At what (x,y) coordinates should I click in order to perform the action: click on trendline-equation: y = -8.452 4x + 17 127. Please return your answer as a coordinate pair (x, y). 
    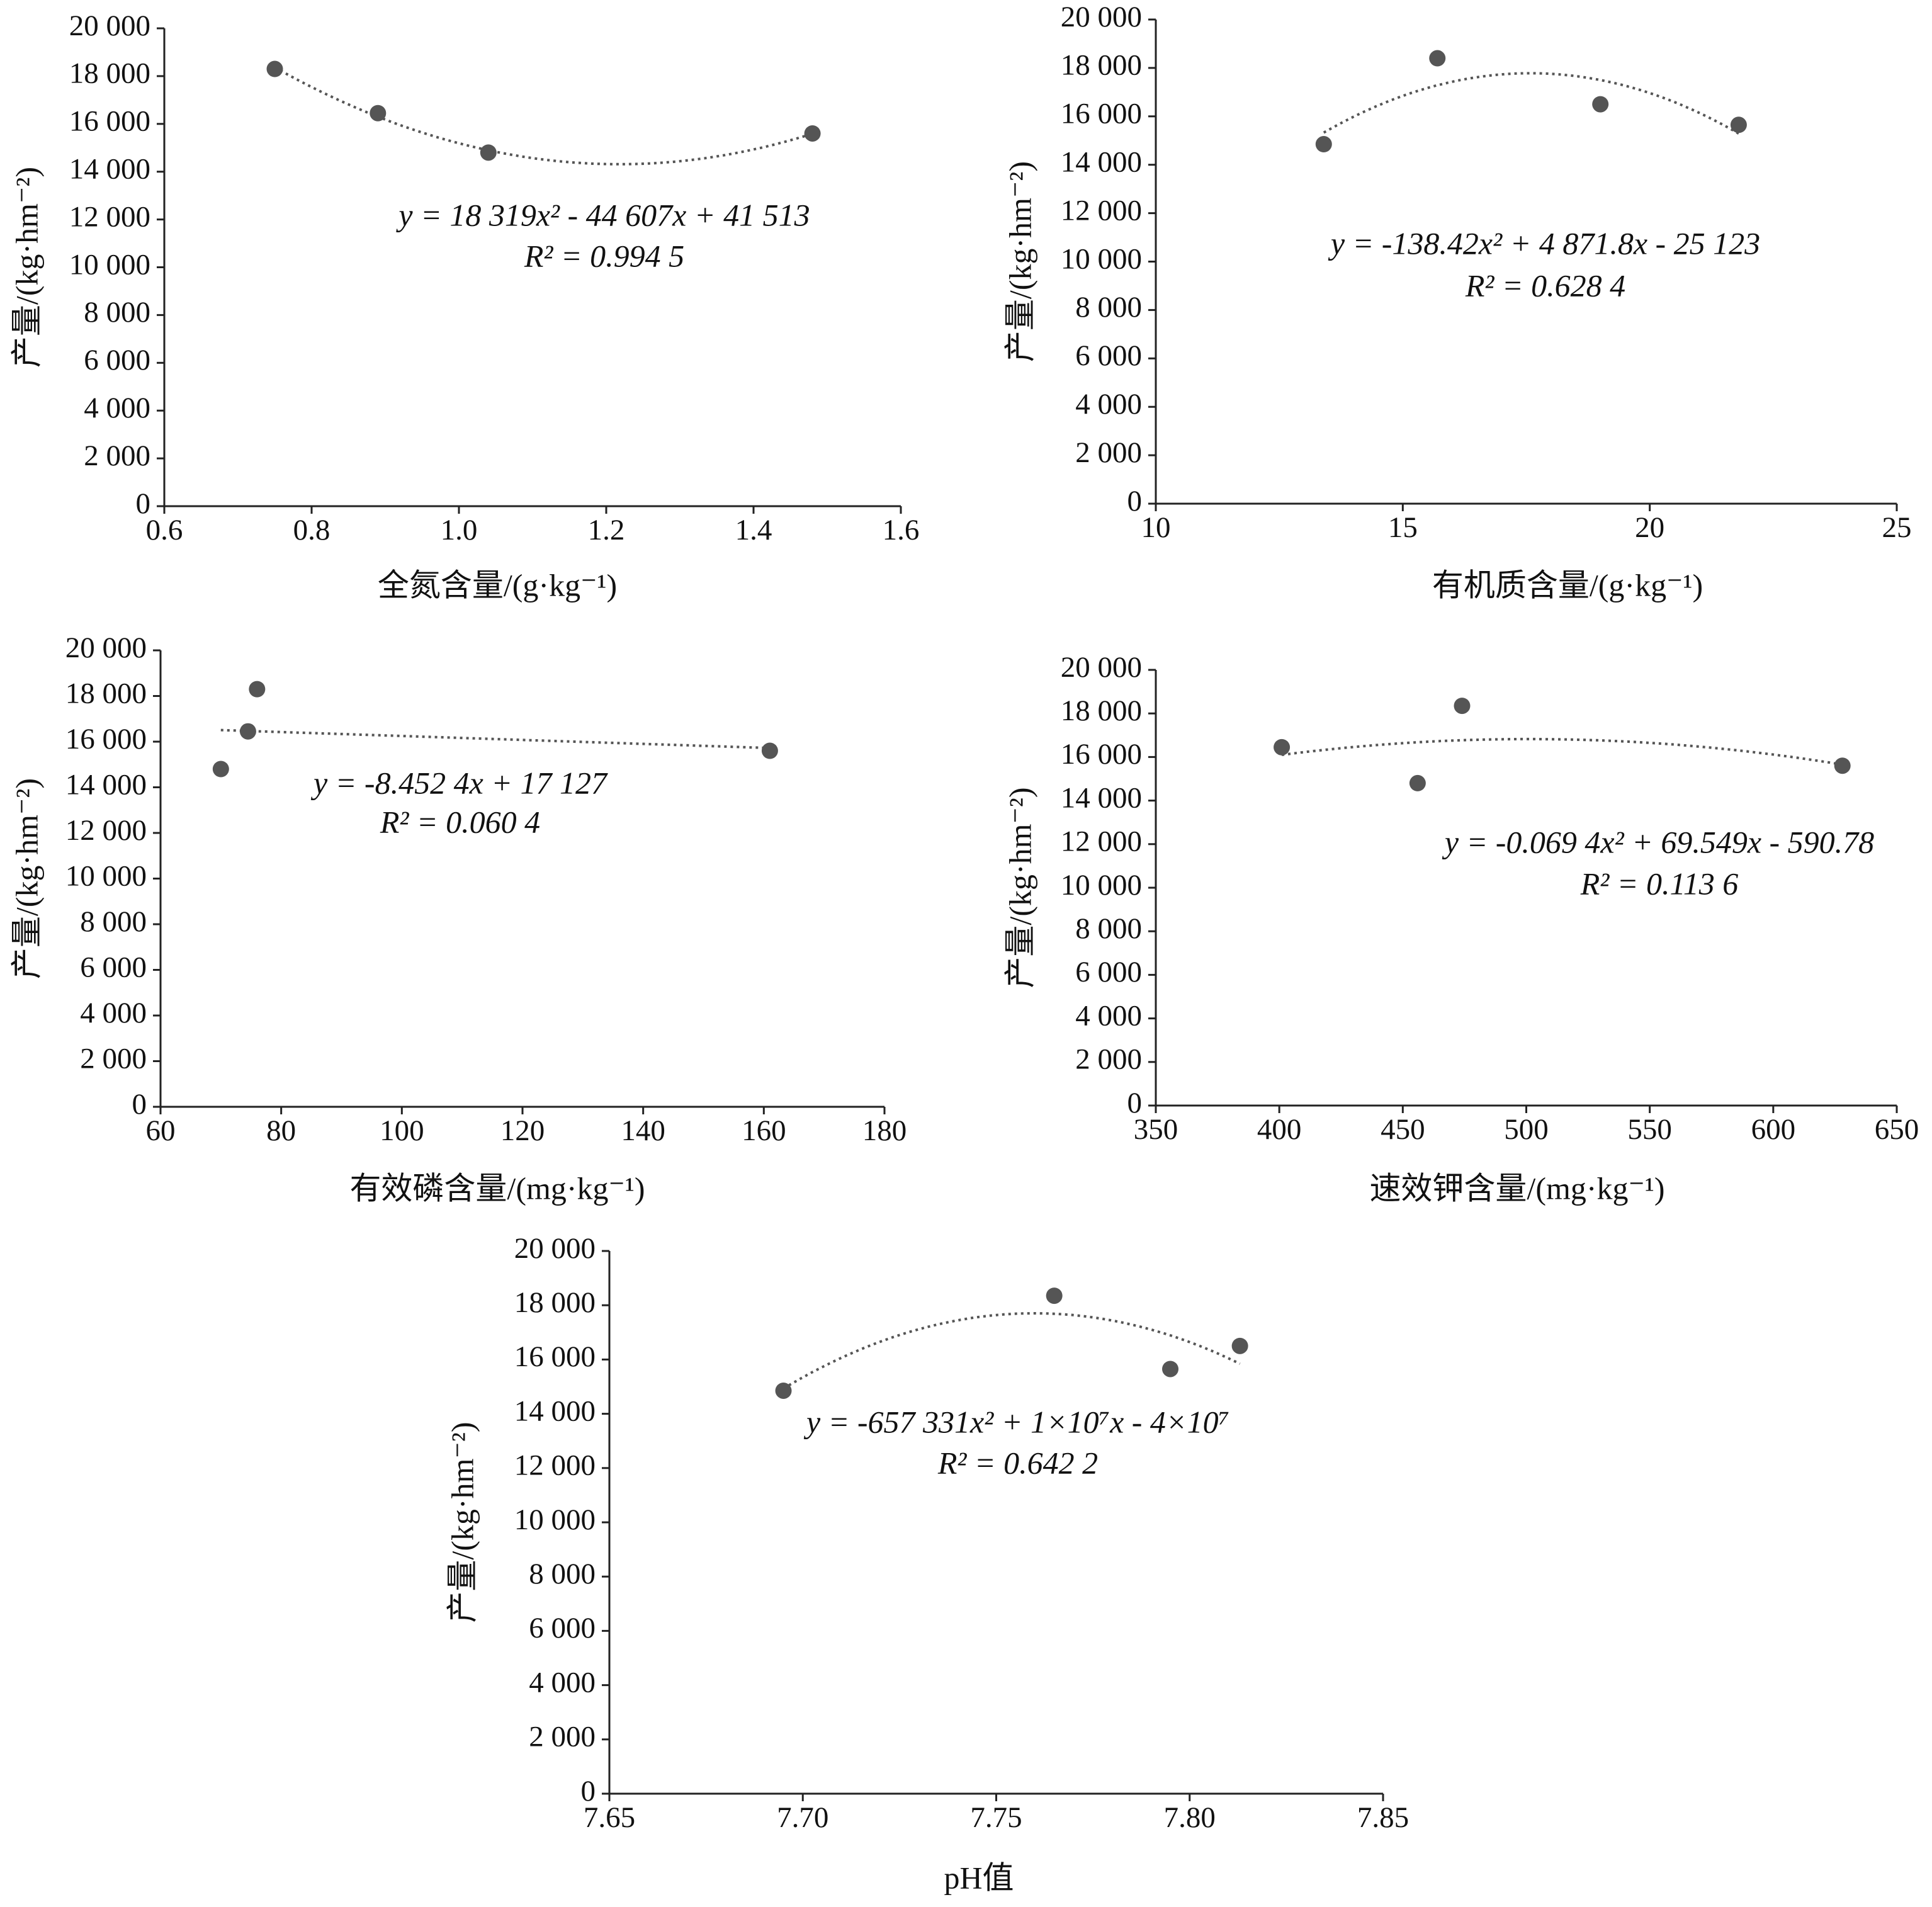
    Looking at the image, I should click on (459, 782).